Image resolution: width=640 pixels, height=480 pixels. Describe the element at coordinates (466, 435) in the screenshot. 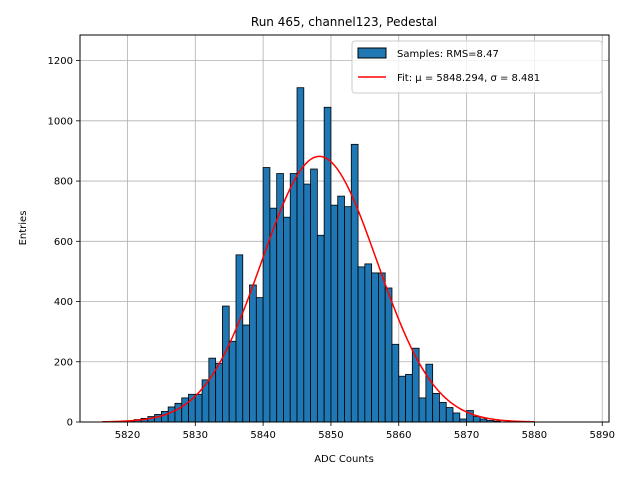

I see `x-tick-label: 5870` at that location.